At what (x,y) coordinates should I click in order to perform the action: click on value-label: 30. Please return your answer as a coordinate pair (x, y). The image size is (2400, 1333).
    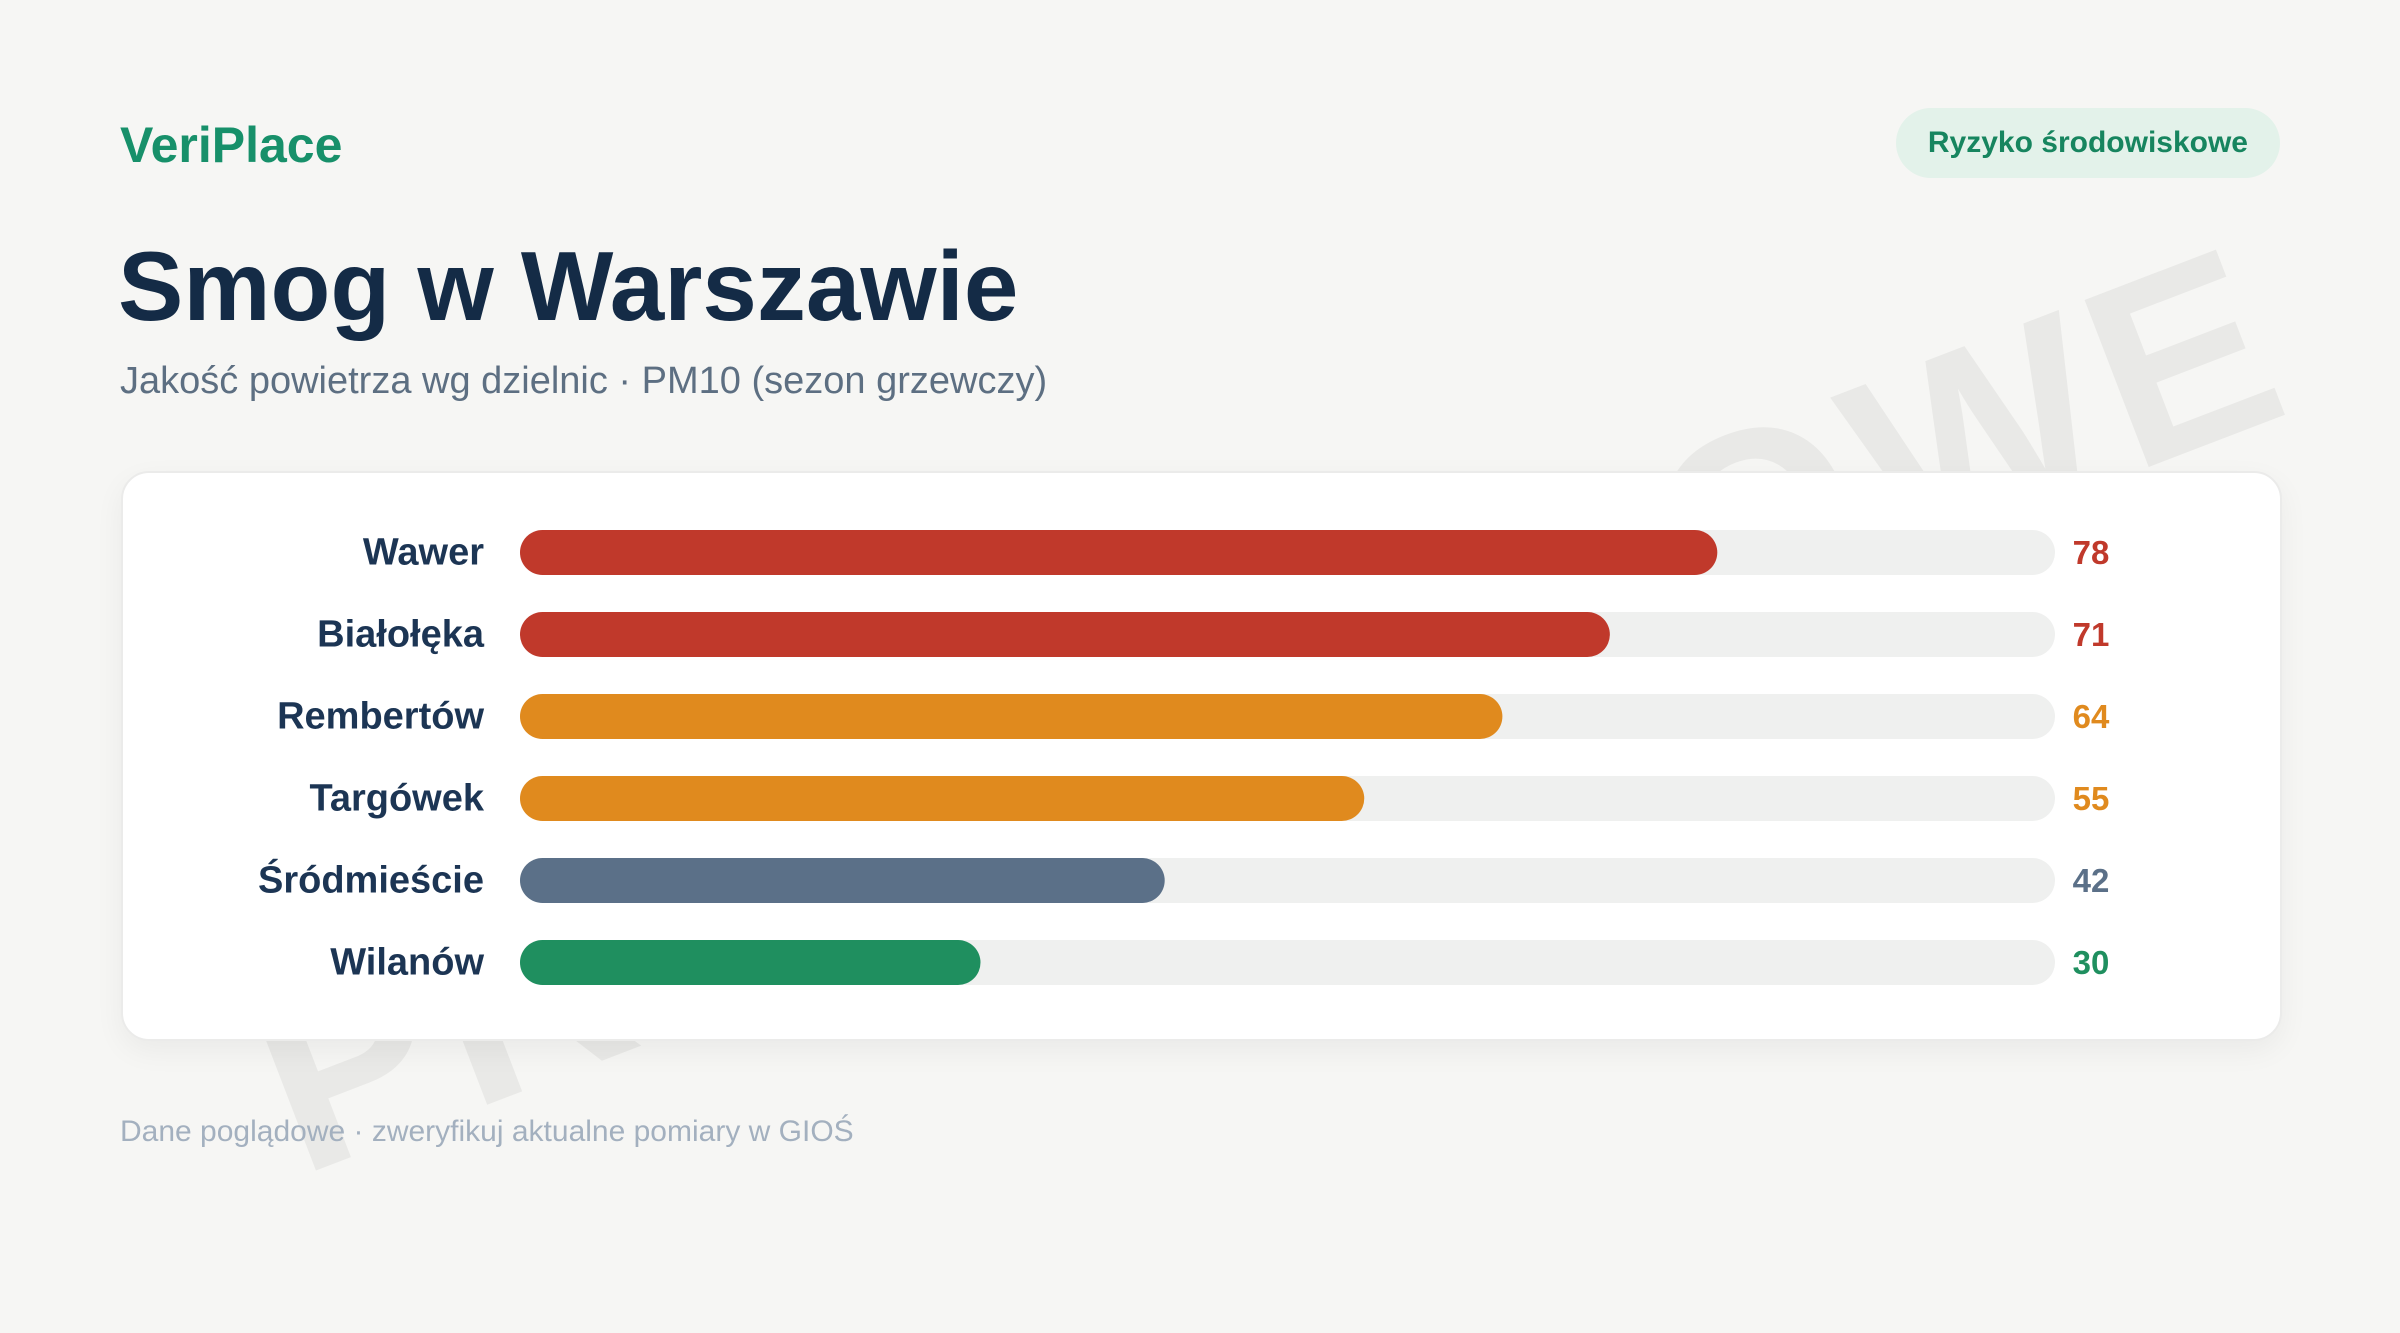
    Looking at the image, I should click on (2091, 962).